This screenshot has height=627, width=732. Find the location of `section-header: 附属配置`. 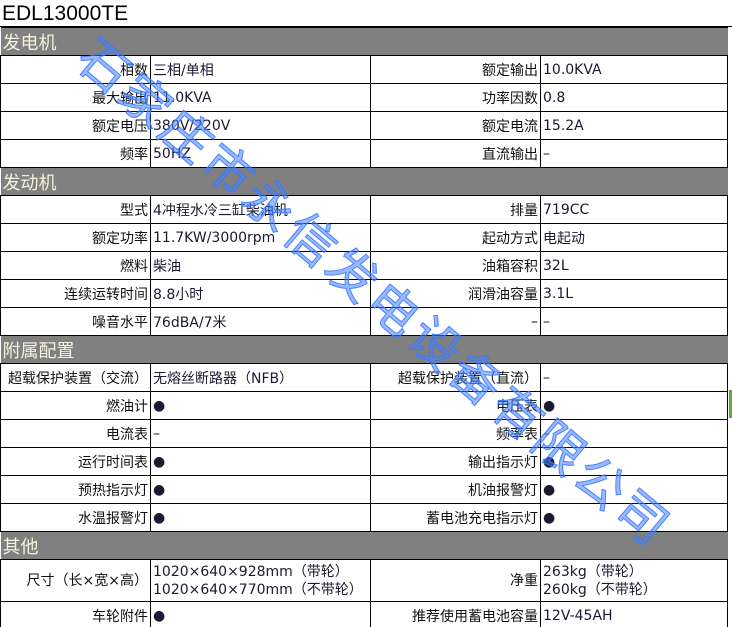

section-header: 附属配置 is located at coordinates (364, 349).